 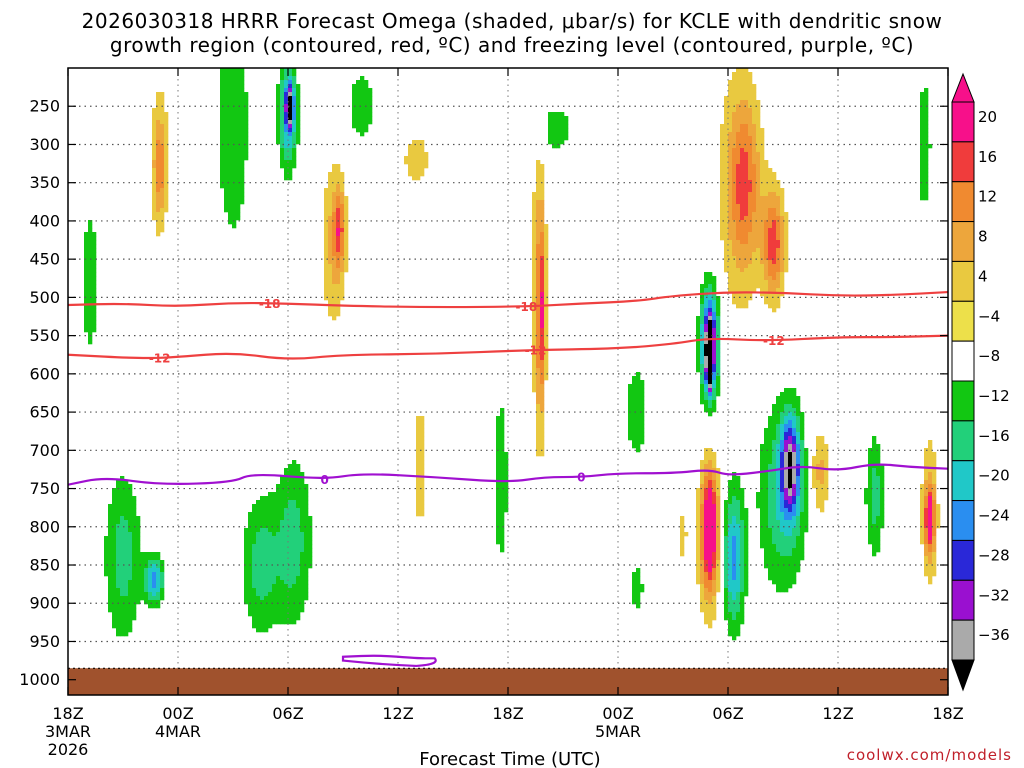 What do you see at coordinates (994, 396) in the screenshot?
I see `colorbar-label: −12` at bounding box center [994, 396].